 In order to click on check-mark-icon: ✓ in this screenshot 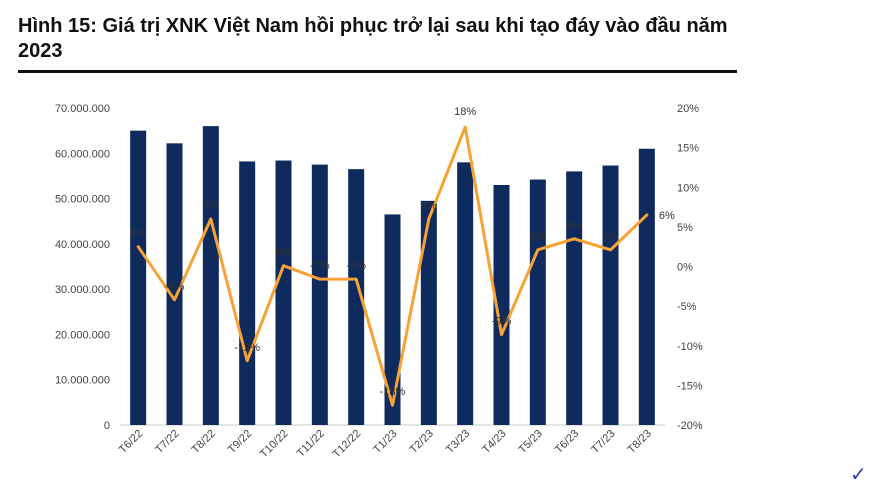, I will do `click(858, 474)`.